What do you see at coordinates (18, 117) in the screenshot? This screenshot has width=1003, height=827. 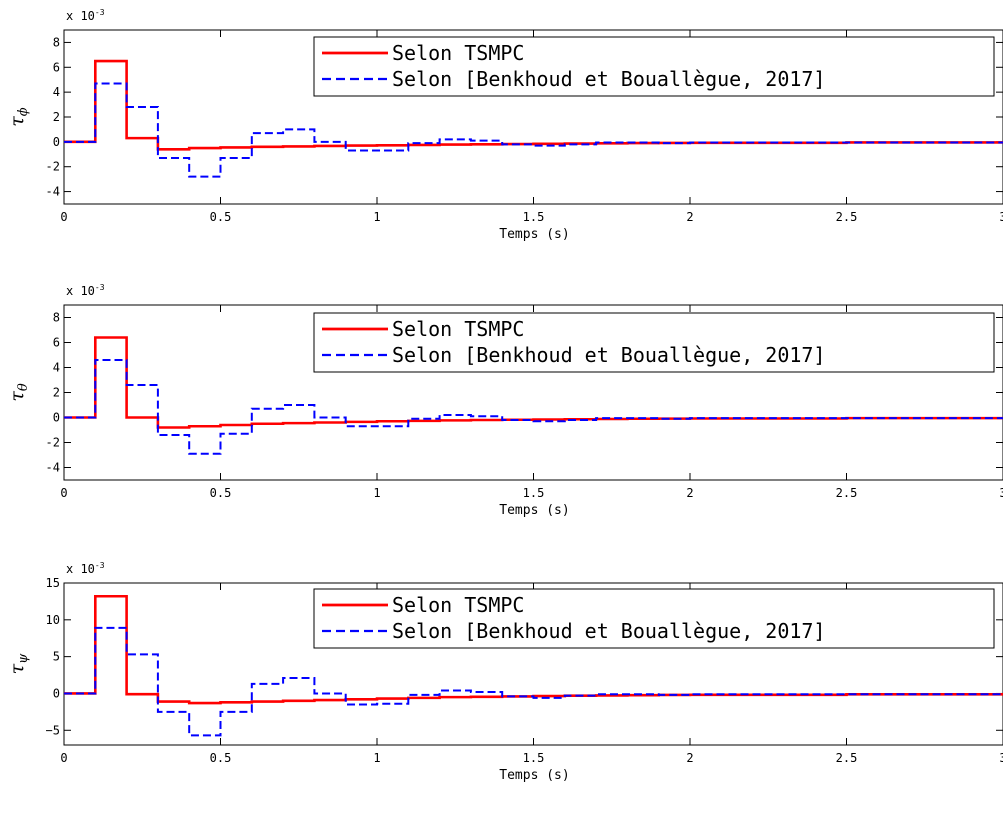 I see `y-axis-label: τϕ` at bounding box center [18, 117].